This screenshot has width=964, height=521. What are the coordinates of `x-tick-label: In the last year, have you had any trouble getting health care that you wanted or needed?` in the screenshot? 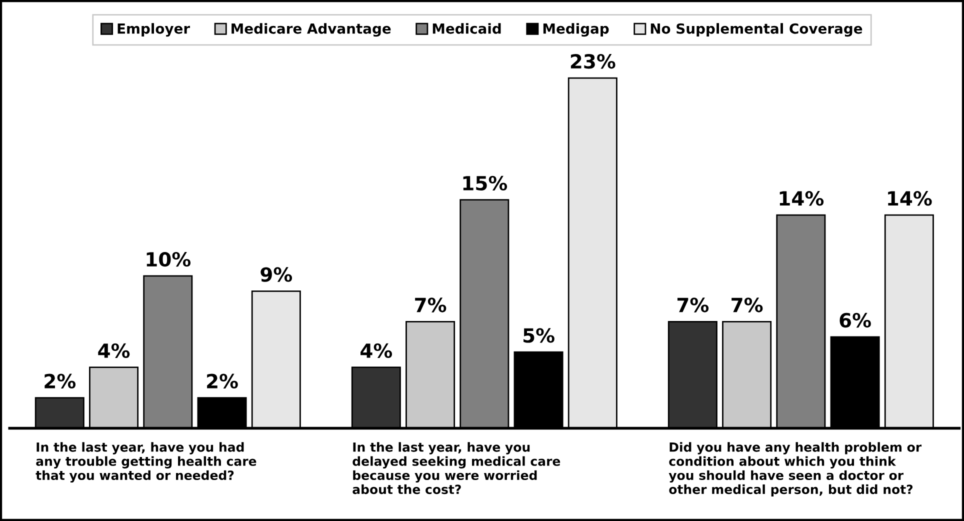 It's located at (146, 462).